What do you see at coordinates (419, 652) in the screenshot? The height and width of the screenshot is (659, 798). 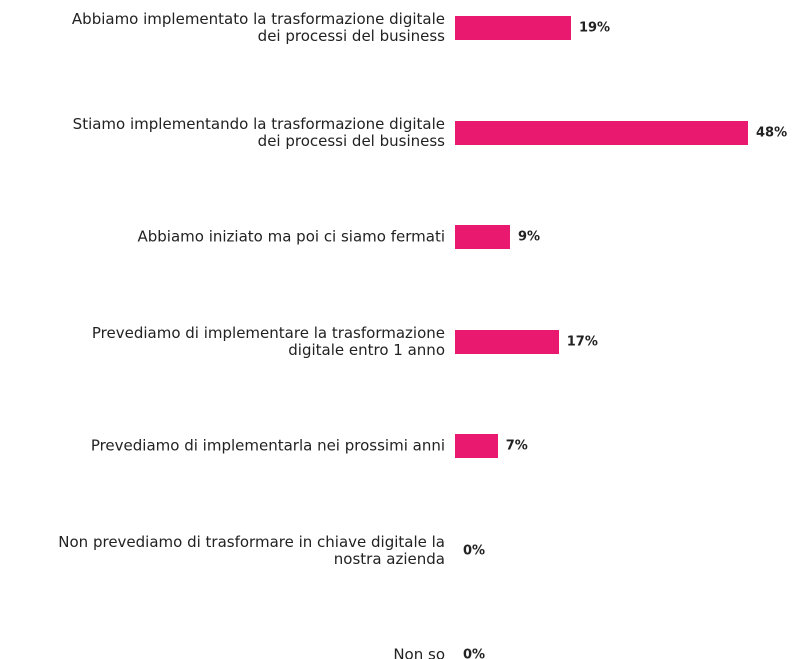 I see `category-label: Non so` at bounding box center [419, 652].